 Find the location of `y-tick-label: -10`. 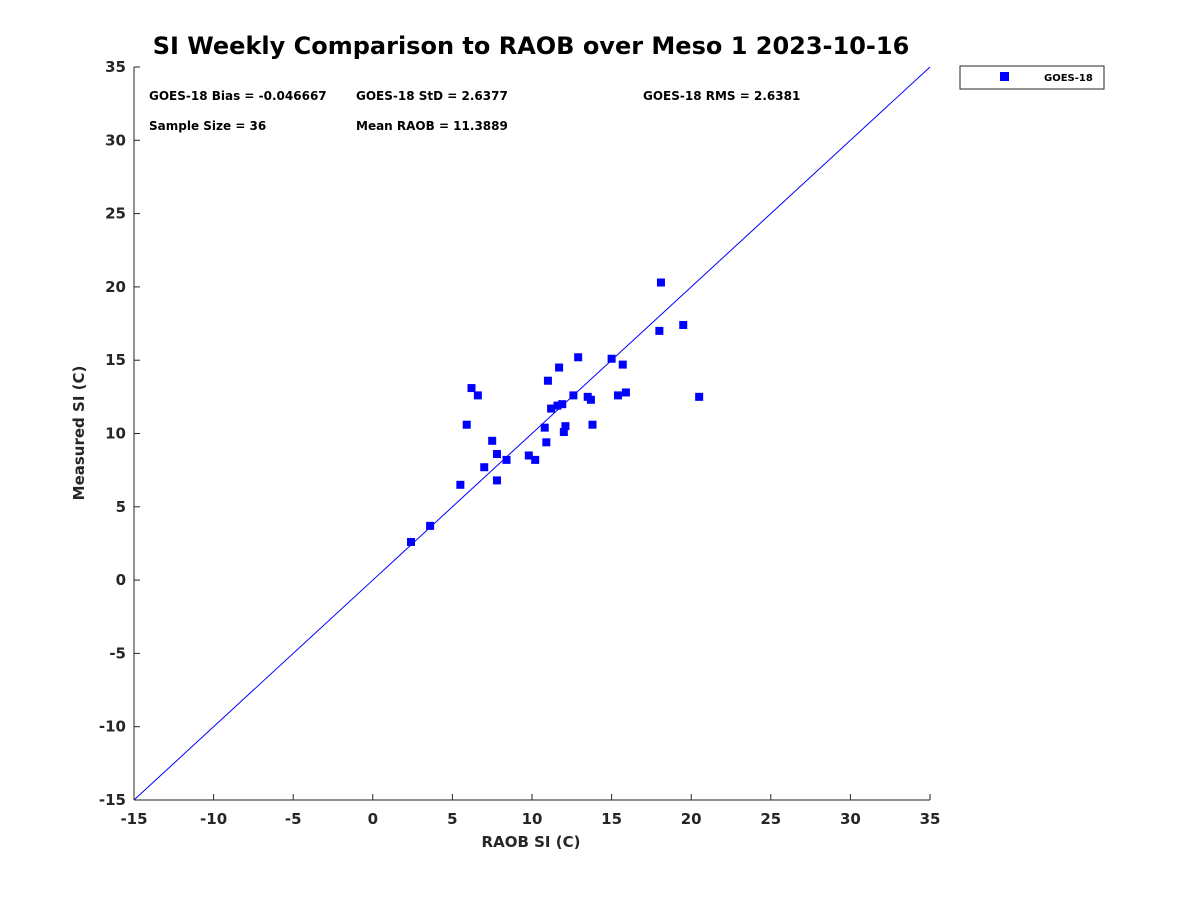

y-tick-label: -10 is located at coordinates (112, 727).